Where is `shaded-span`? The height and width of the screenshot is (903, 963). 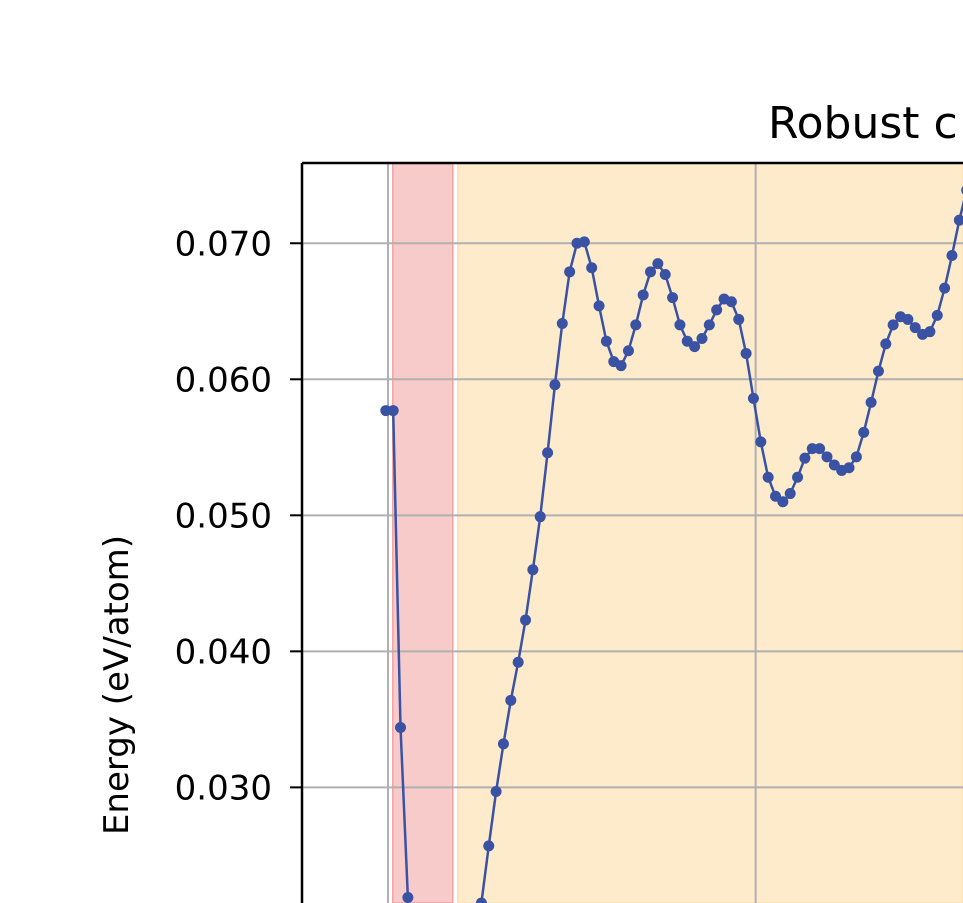 shaded-span is located at coordinates (423, 533).